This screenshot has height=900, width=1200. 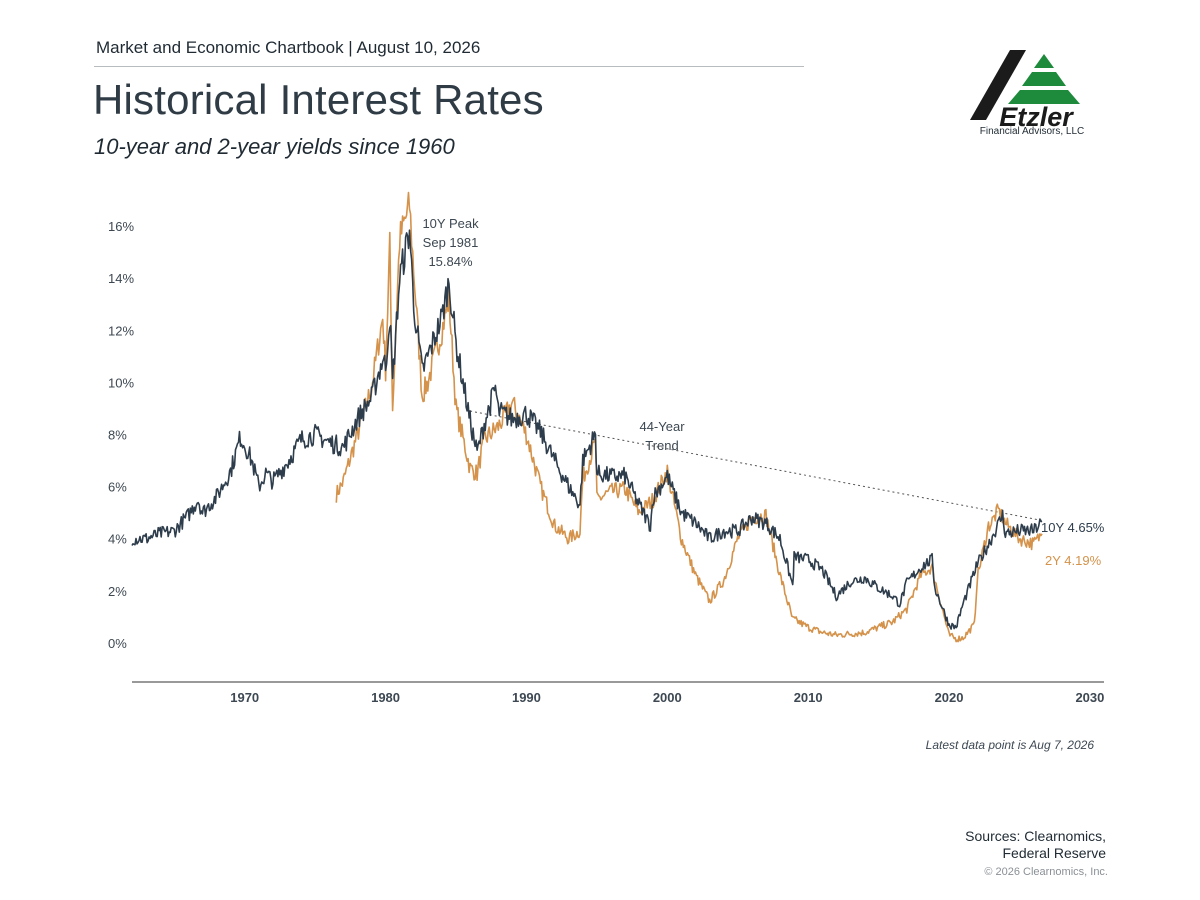 What do you see at coordinates (756, 465) in the screenshot?
I see `trend-line` at bounding box center [756, 465].